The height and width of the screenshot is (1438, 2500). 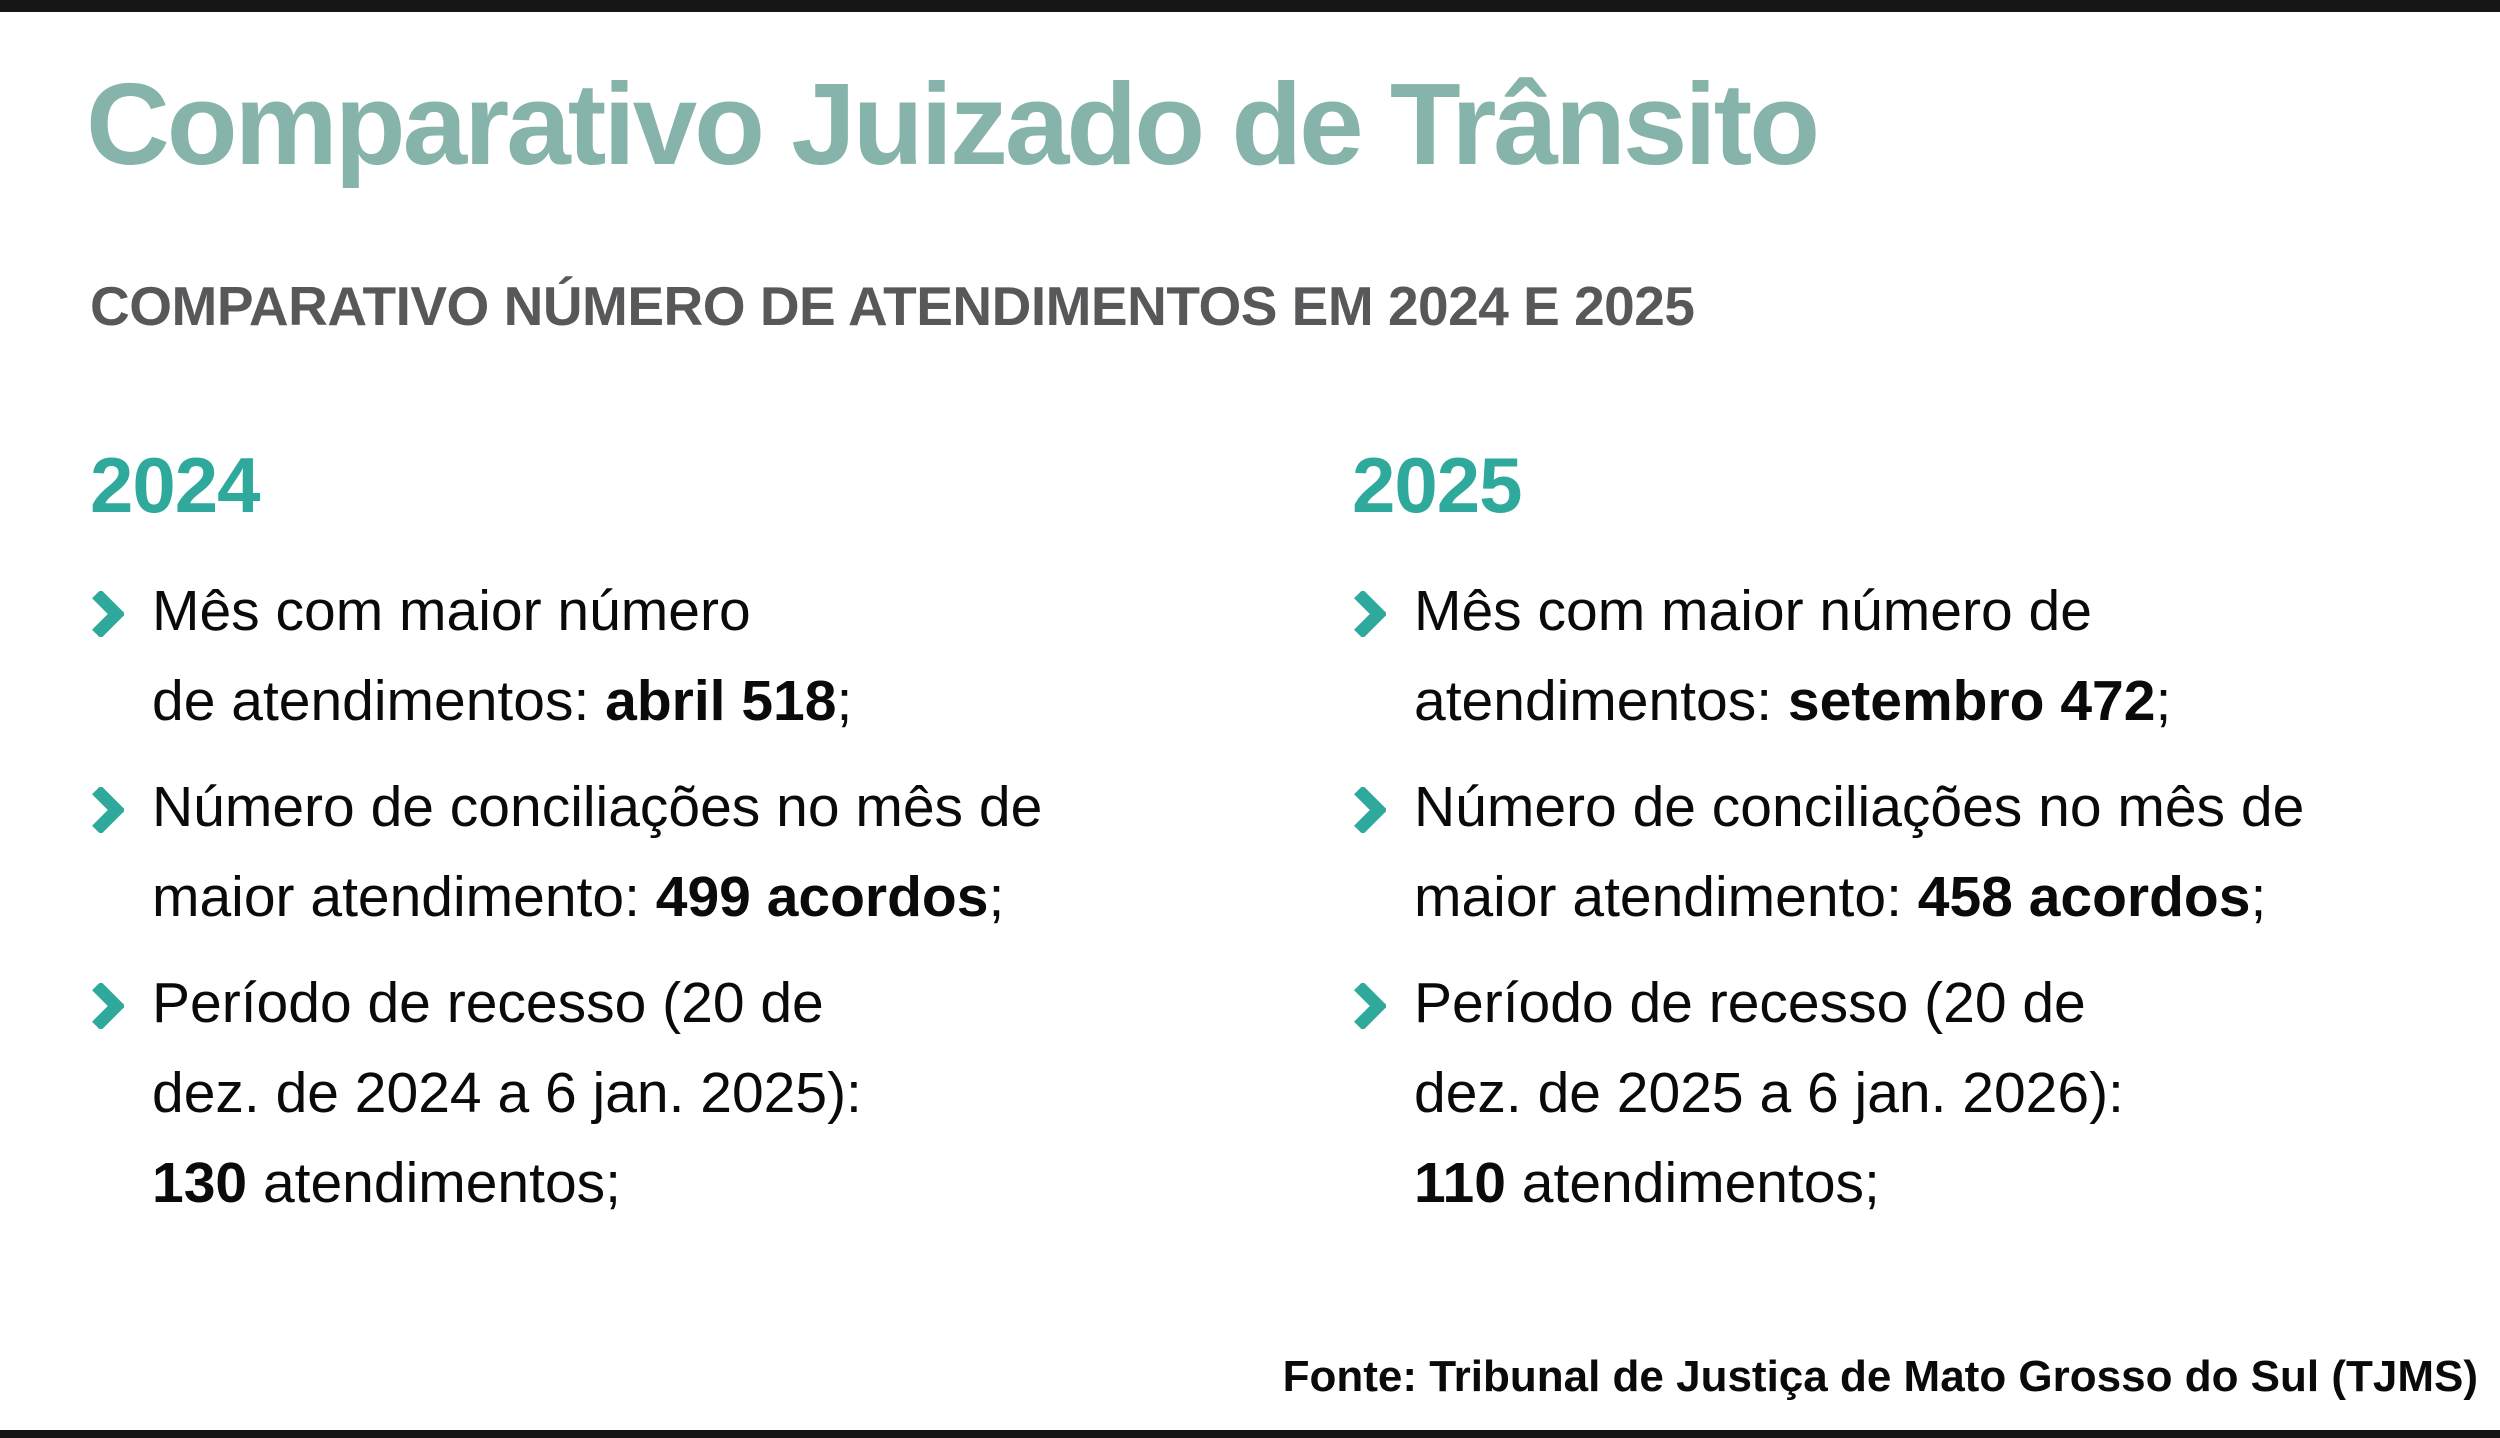 I want to click on text-line: maior atendimento: 499 acordos;, so click(x=597, y=897).